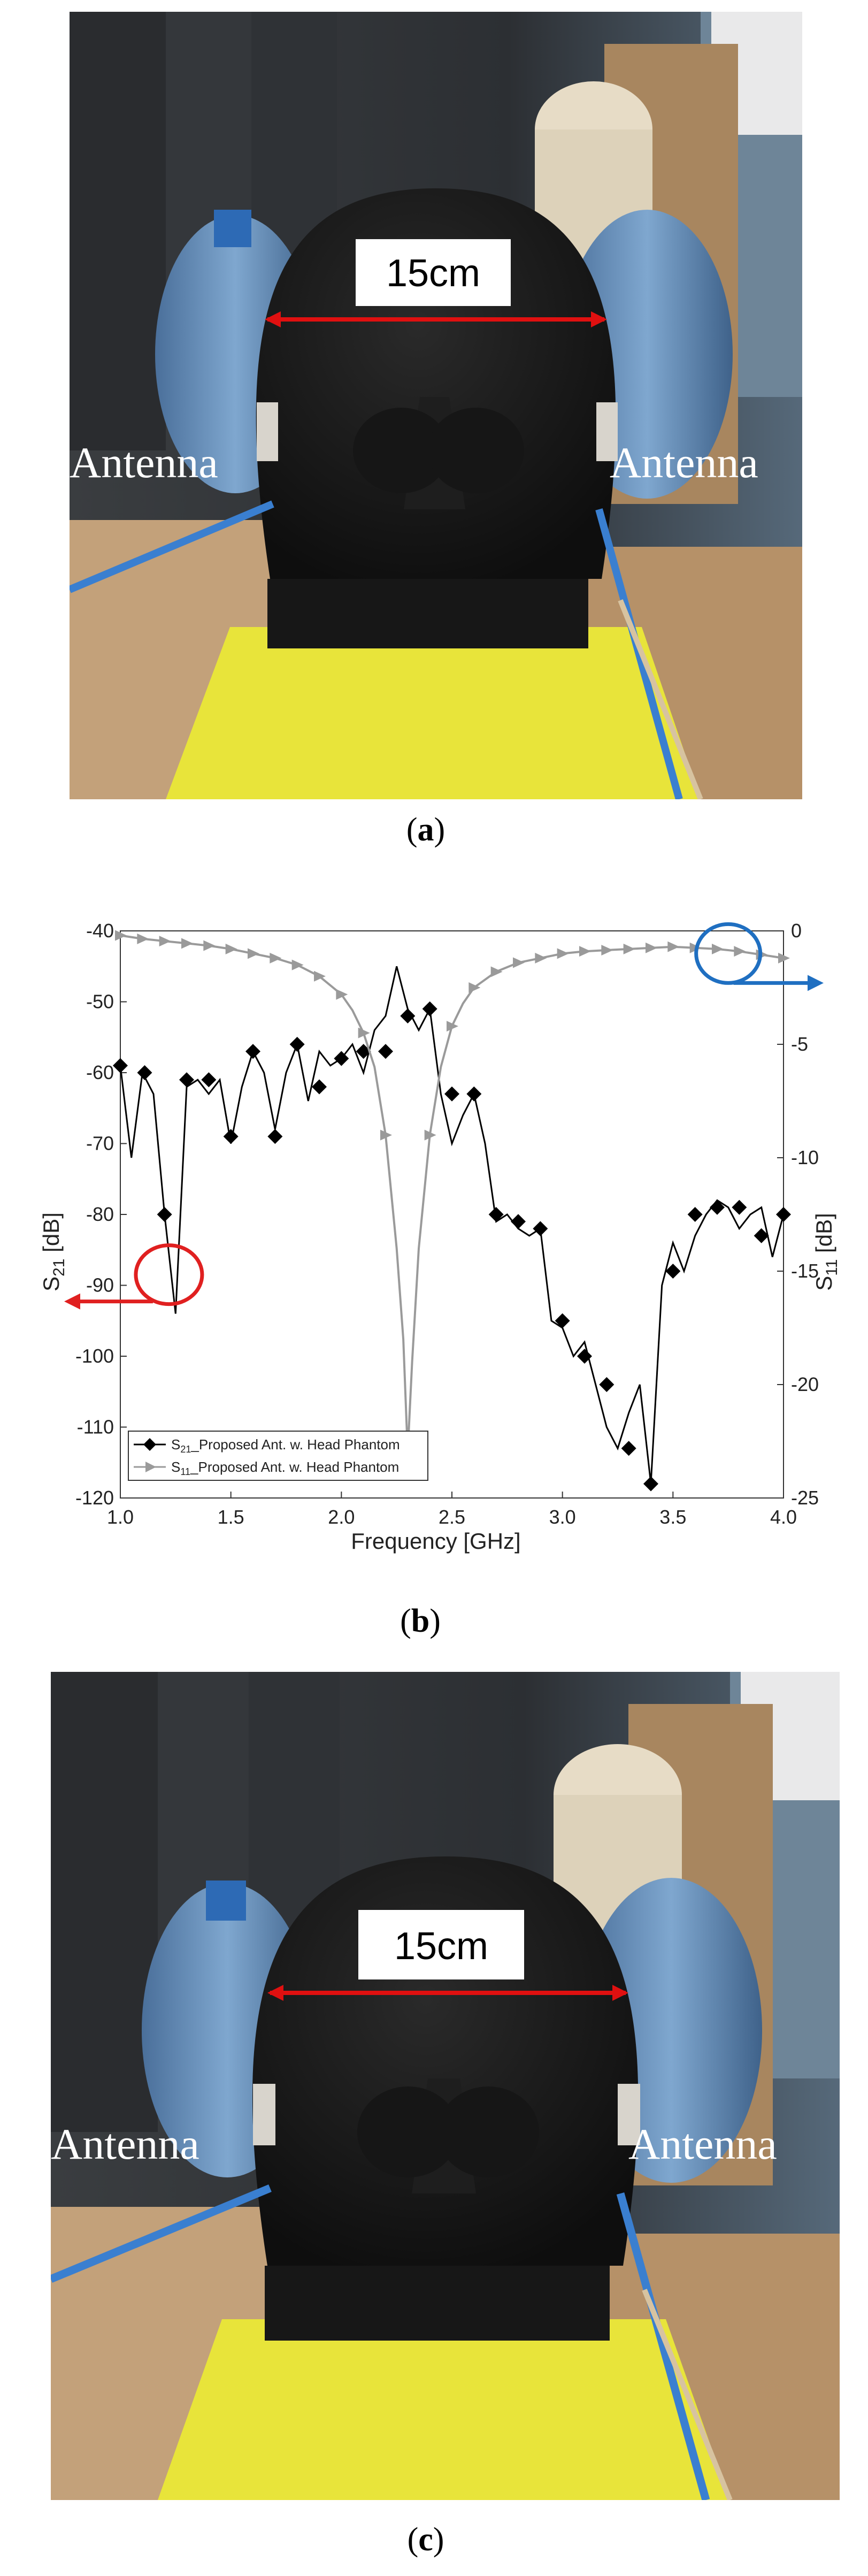 Image resolution: width=868 pixels, height=2576 pixels. I want to click on legend-label-s21: S21_Proposed Ant. w. Head Phantom, so click(286, 1445).